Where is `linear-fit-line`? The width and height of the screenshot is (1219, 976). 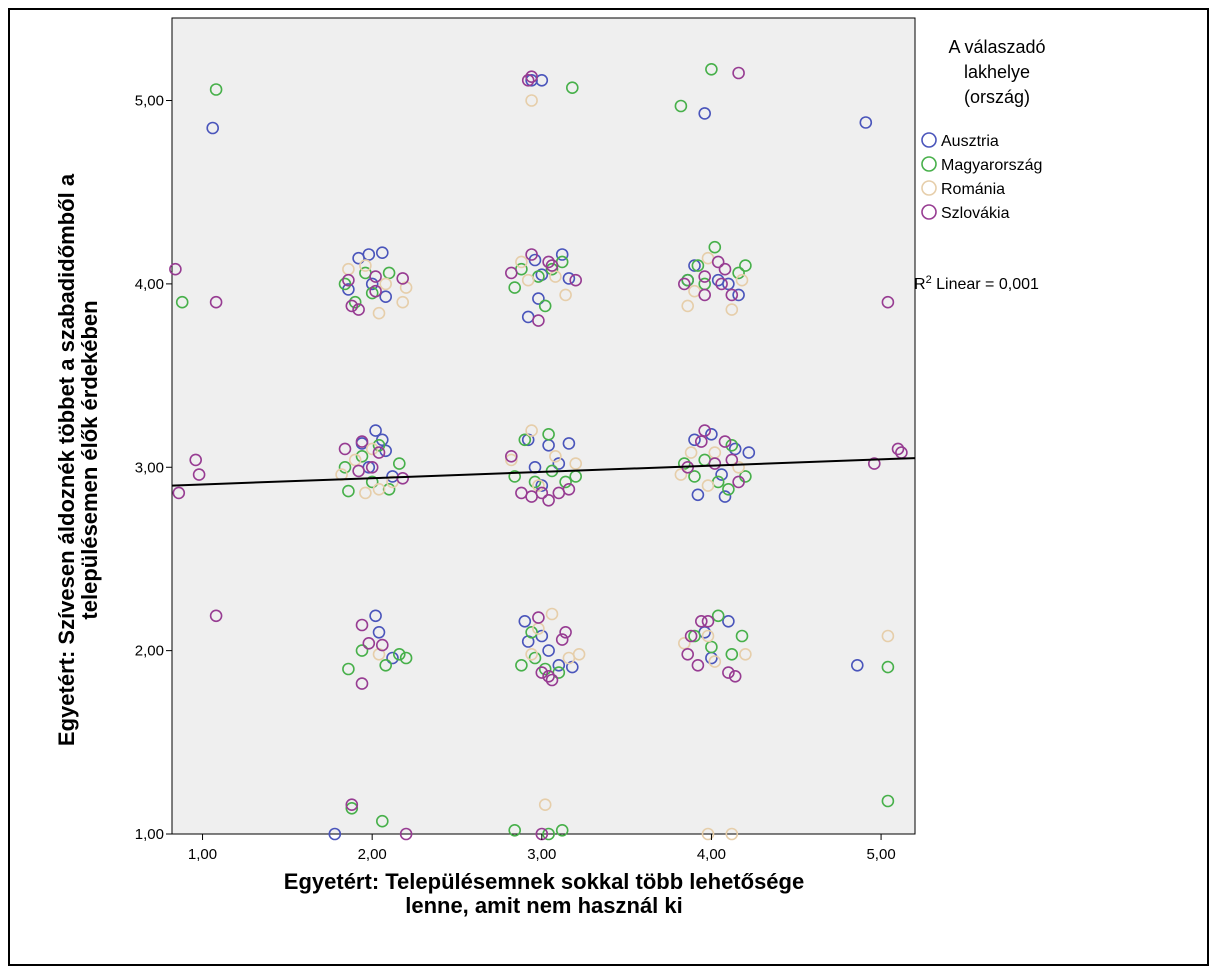 linear-fit-line is located at coordinates (543, 472).